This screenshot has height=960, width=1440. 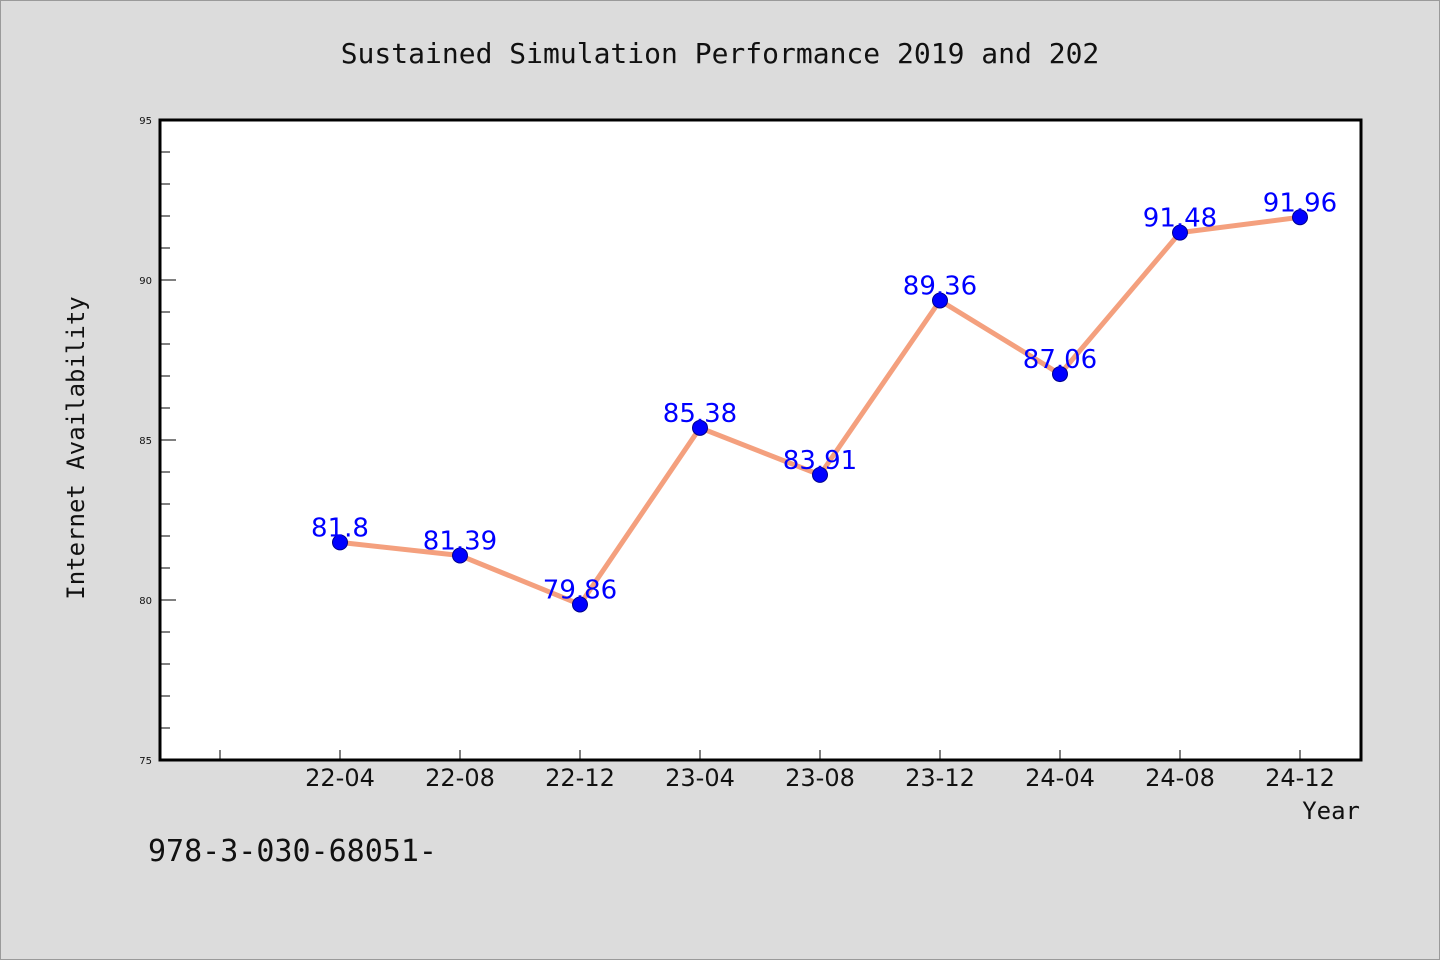 What do you see at coordinates (340, 528) in the screenshot?
I see `data-label: 81.8` at bounding box center [340, 528].